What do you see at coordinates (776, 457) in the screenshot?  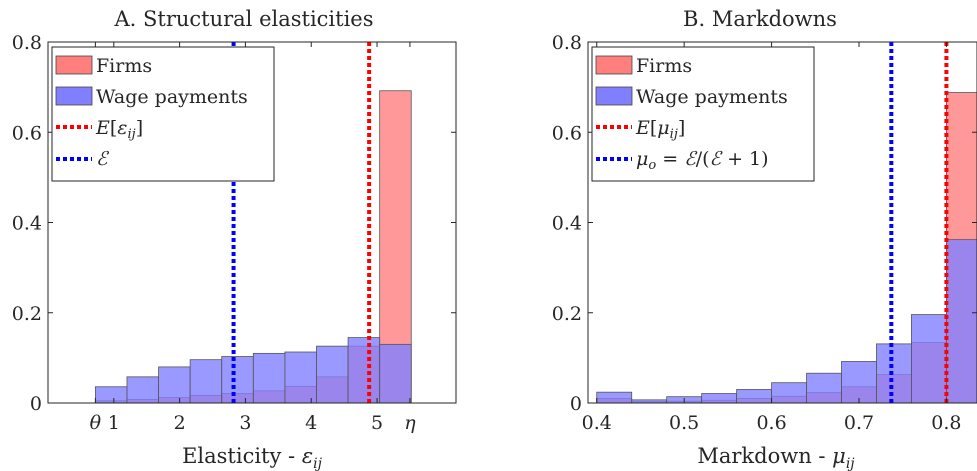 I see `x-axis-label: Markdown - μij` at bounding box center [776, 457].